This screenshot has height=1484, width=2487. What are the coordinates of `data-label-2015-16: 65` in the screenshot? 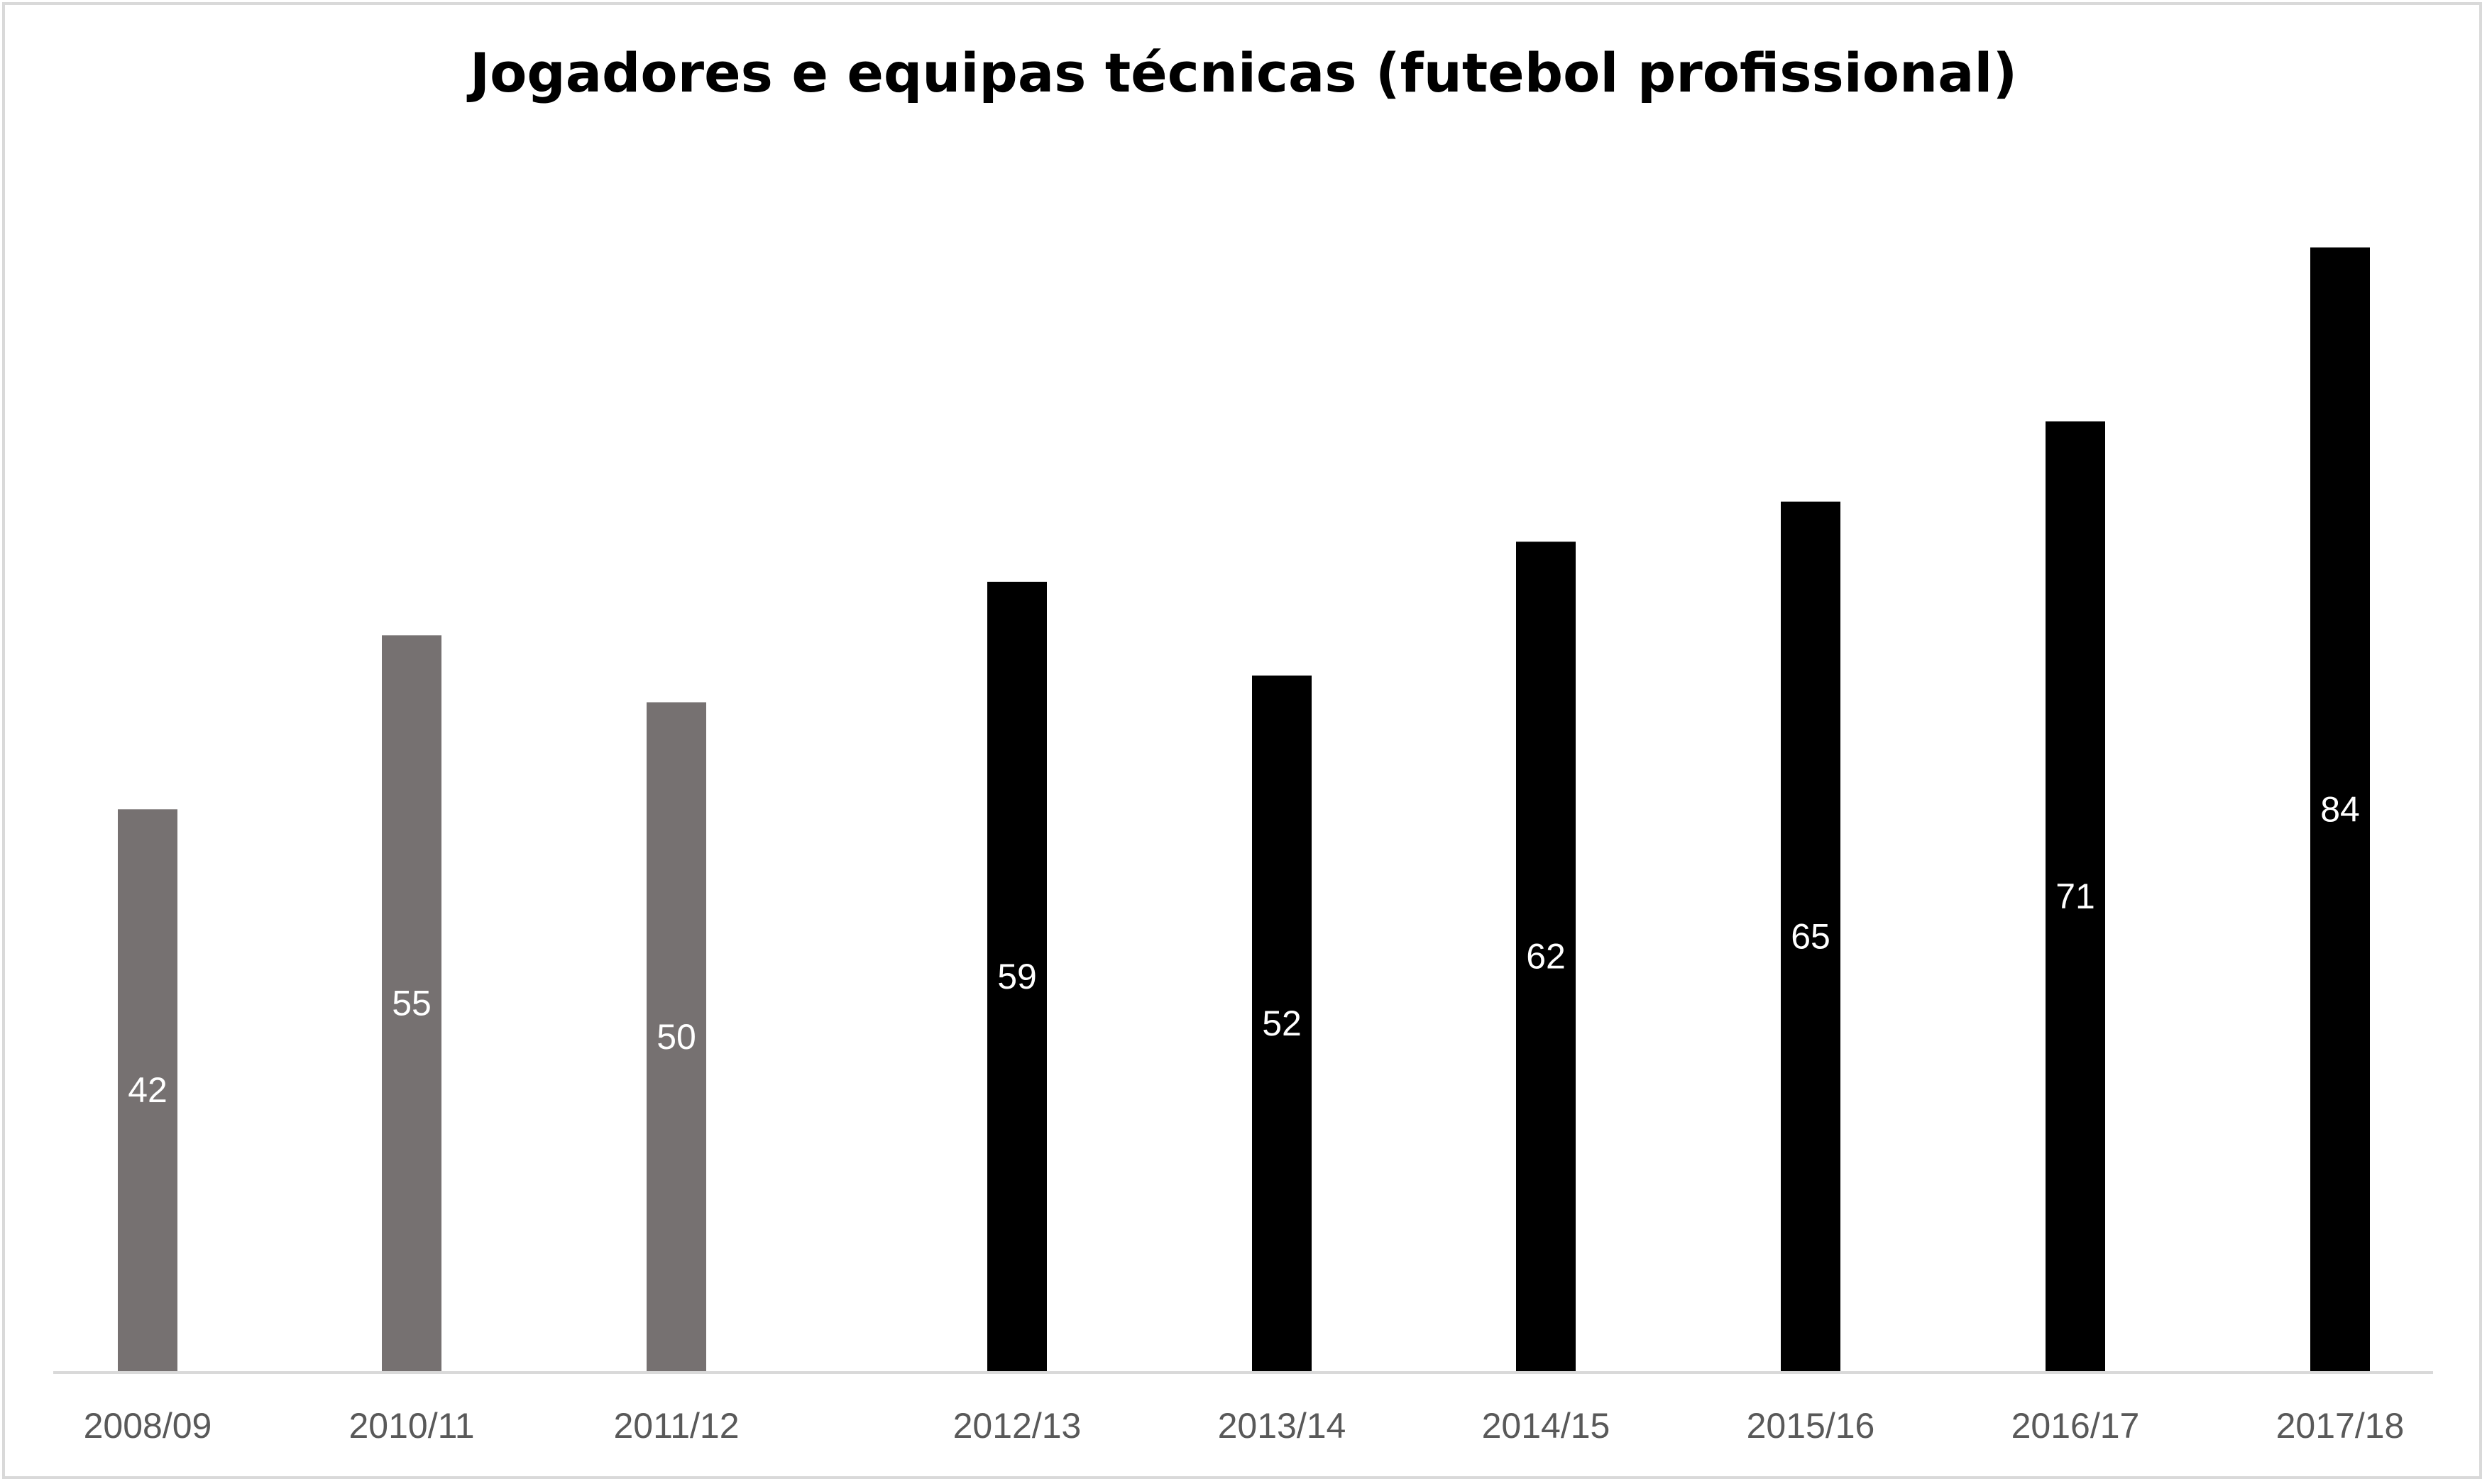 It's located at (1811, 936).